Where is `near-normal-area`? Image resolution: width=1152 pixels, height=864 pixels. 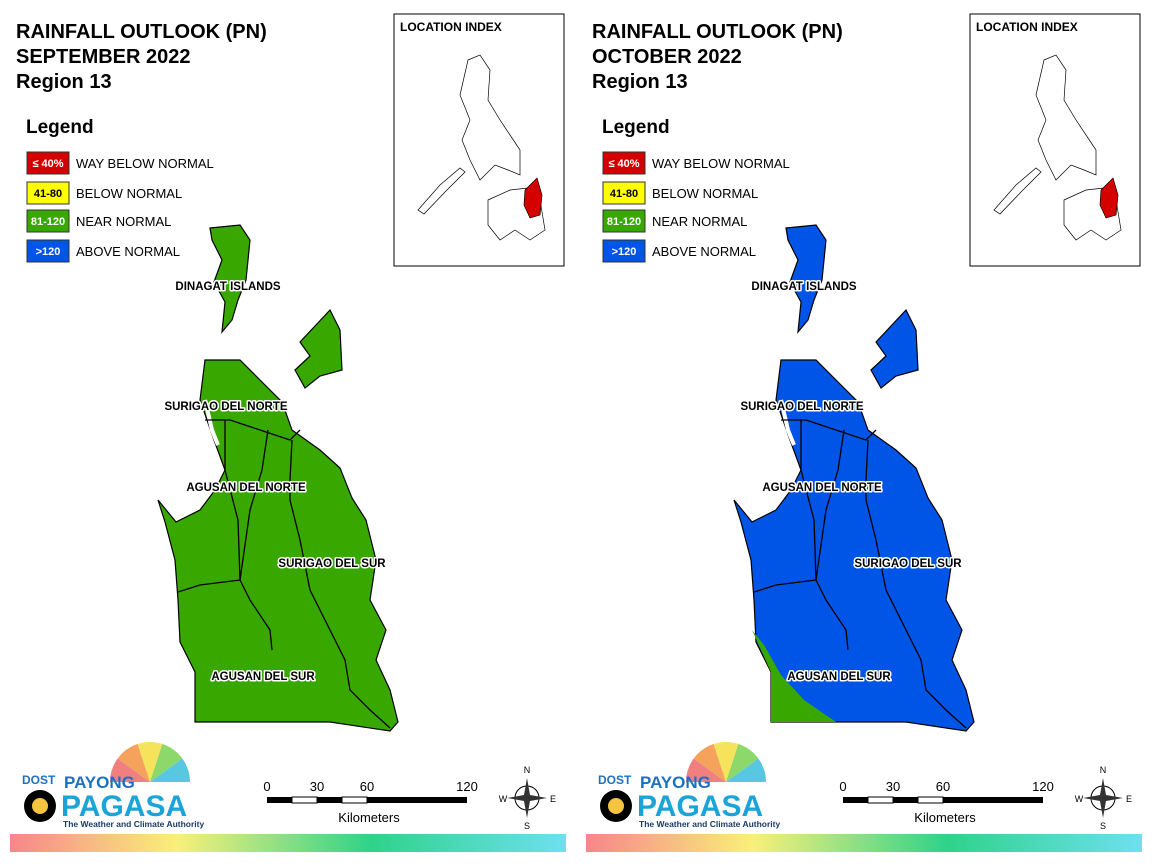
near-normal-area is located at coordinates (794, 676).